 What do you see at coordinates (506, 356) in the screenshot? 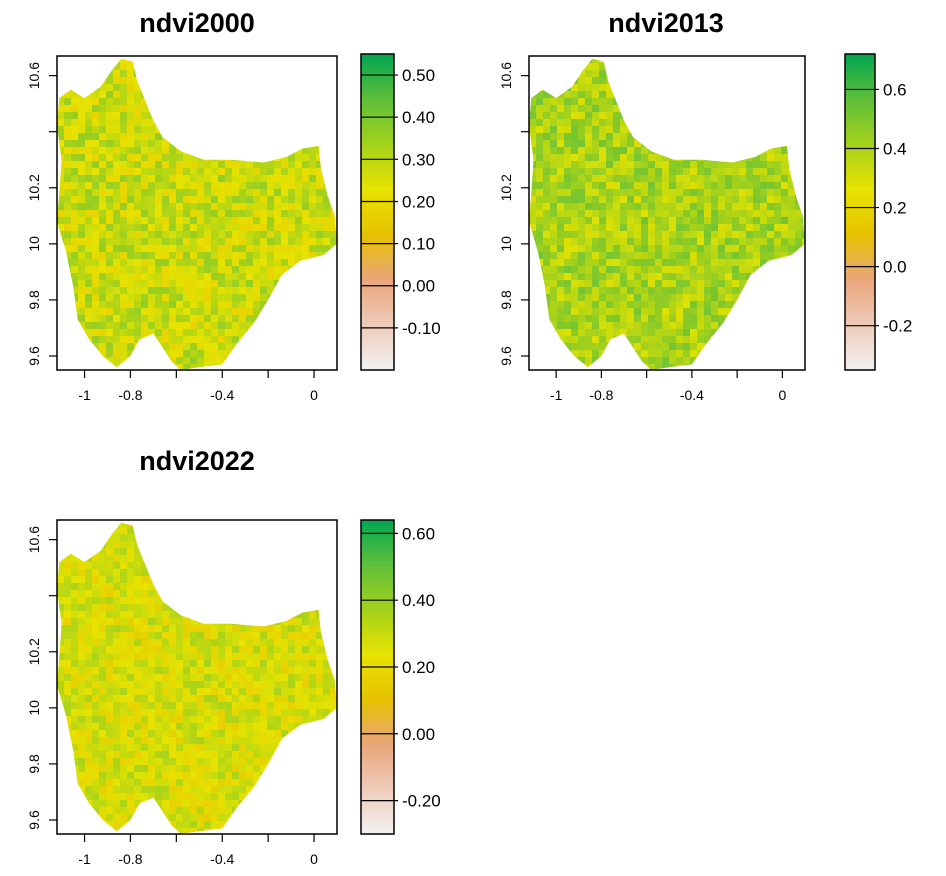
I see `y-tick-label: 9.6` at bounding box center [506, 356].